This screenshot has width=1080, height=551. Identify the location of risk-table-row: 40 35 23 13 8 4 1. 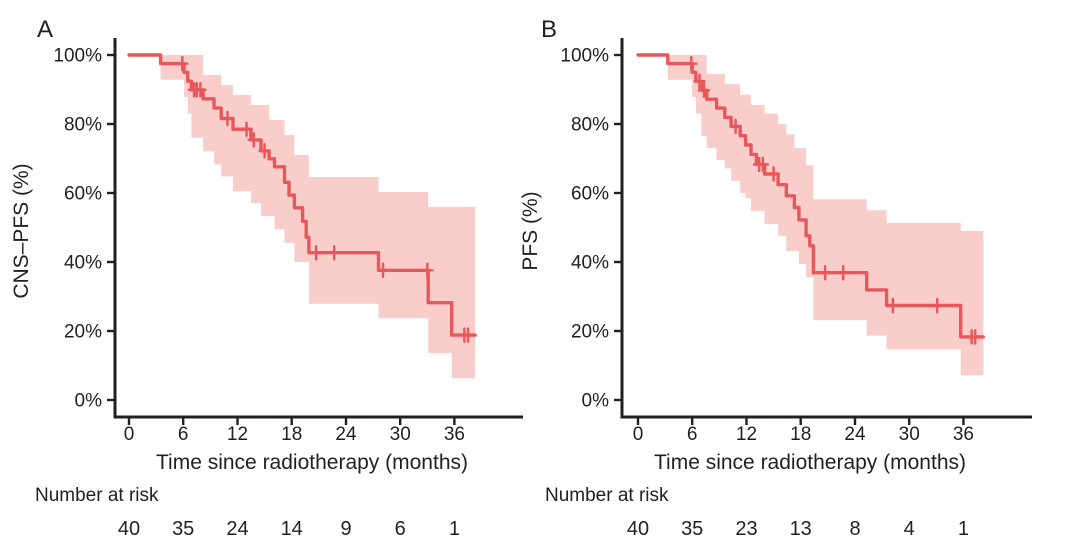
(798, 529).